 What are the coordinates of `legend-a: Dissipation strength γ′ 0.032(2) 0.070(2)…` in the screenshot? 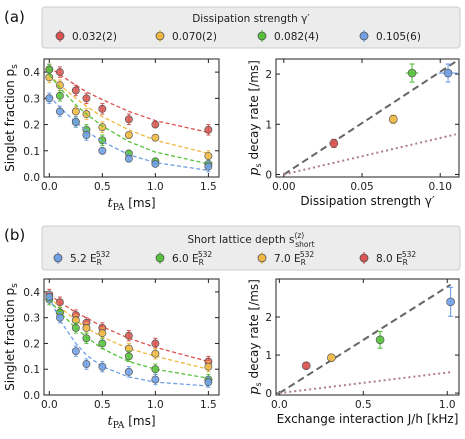 It's located at (251, 27).